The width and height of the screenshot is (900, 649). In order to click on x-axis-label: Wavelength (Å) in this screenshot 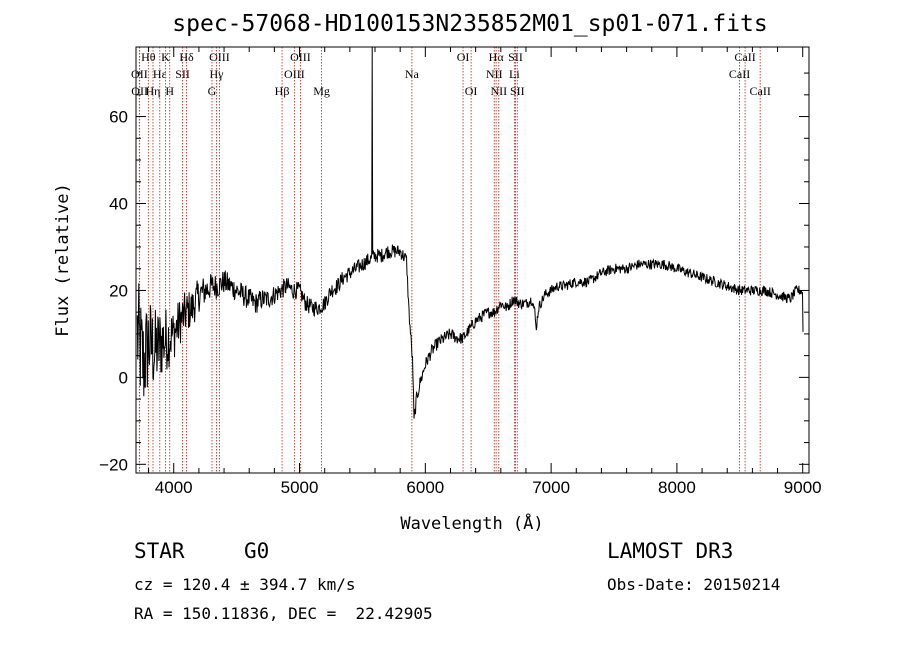, I will do `click(471, 523)`.